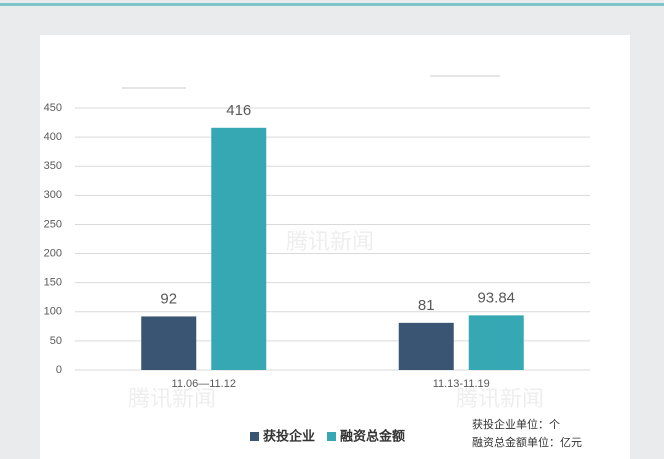 The width and height of the screenshot is (664, 459). I want to click on legend-label: 融资总金额, so click(372, 435).